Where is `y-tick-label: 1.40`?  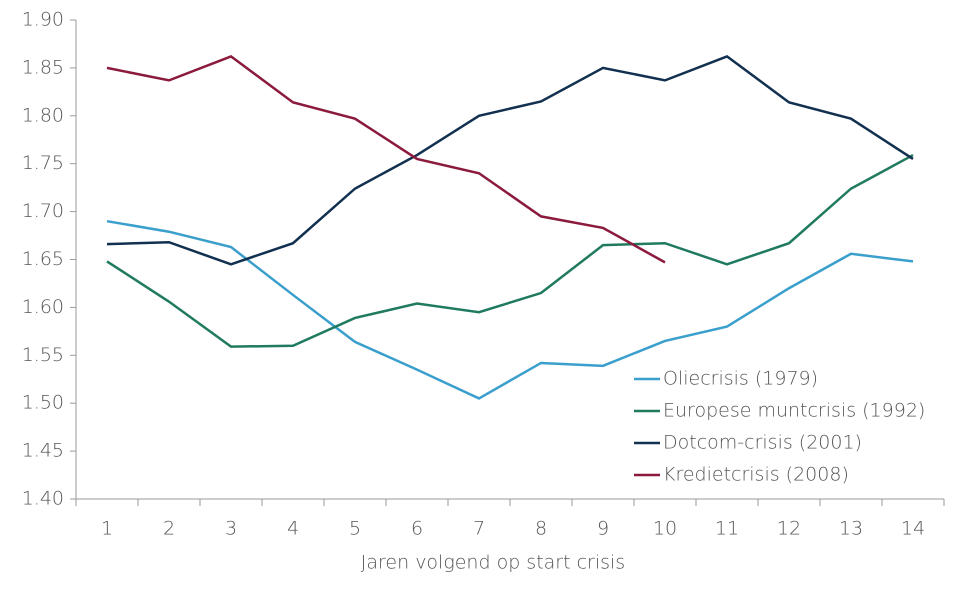 y-tick-label: 1.40 is located at coordinates (43, 499).